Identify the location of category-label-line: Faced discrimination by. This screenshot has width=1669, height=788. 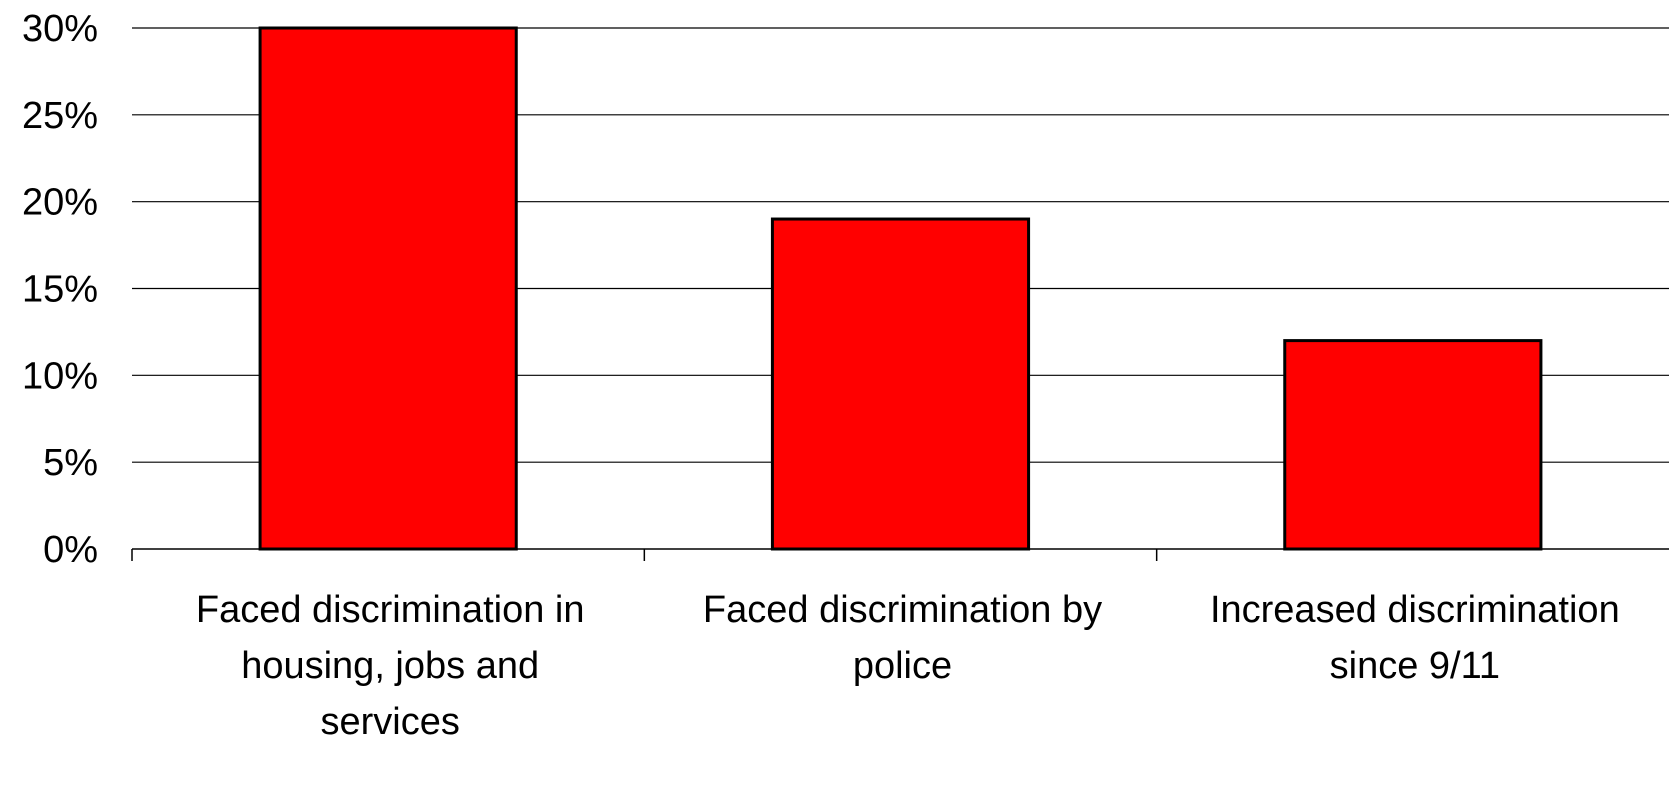
(902, 610).